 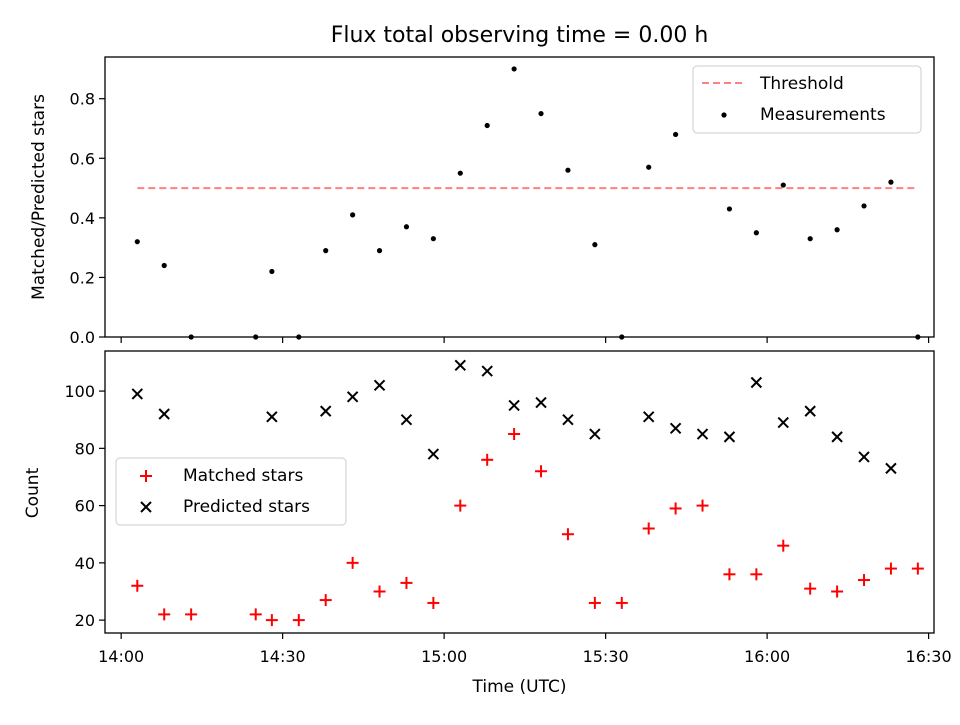 What do you see at coordinates (520, 35) in the screenshot?
I see `chart-title: Flux total observing time = 0.00 h` at bounding box center [520, 35].